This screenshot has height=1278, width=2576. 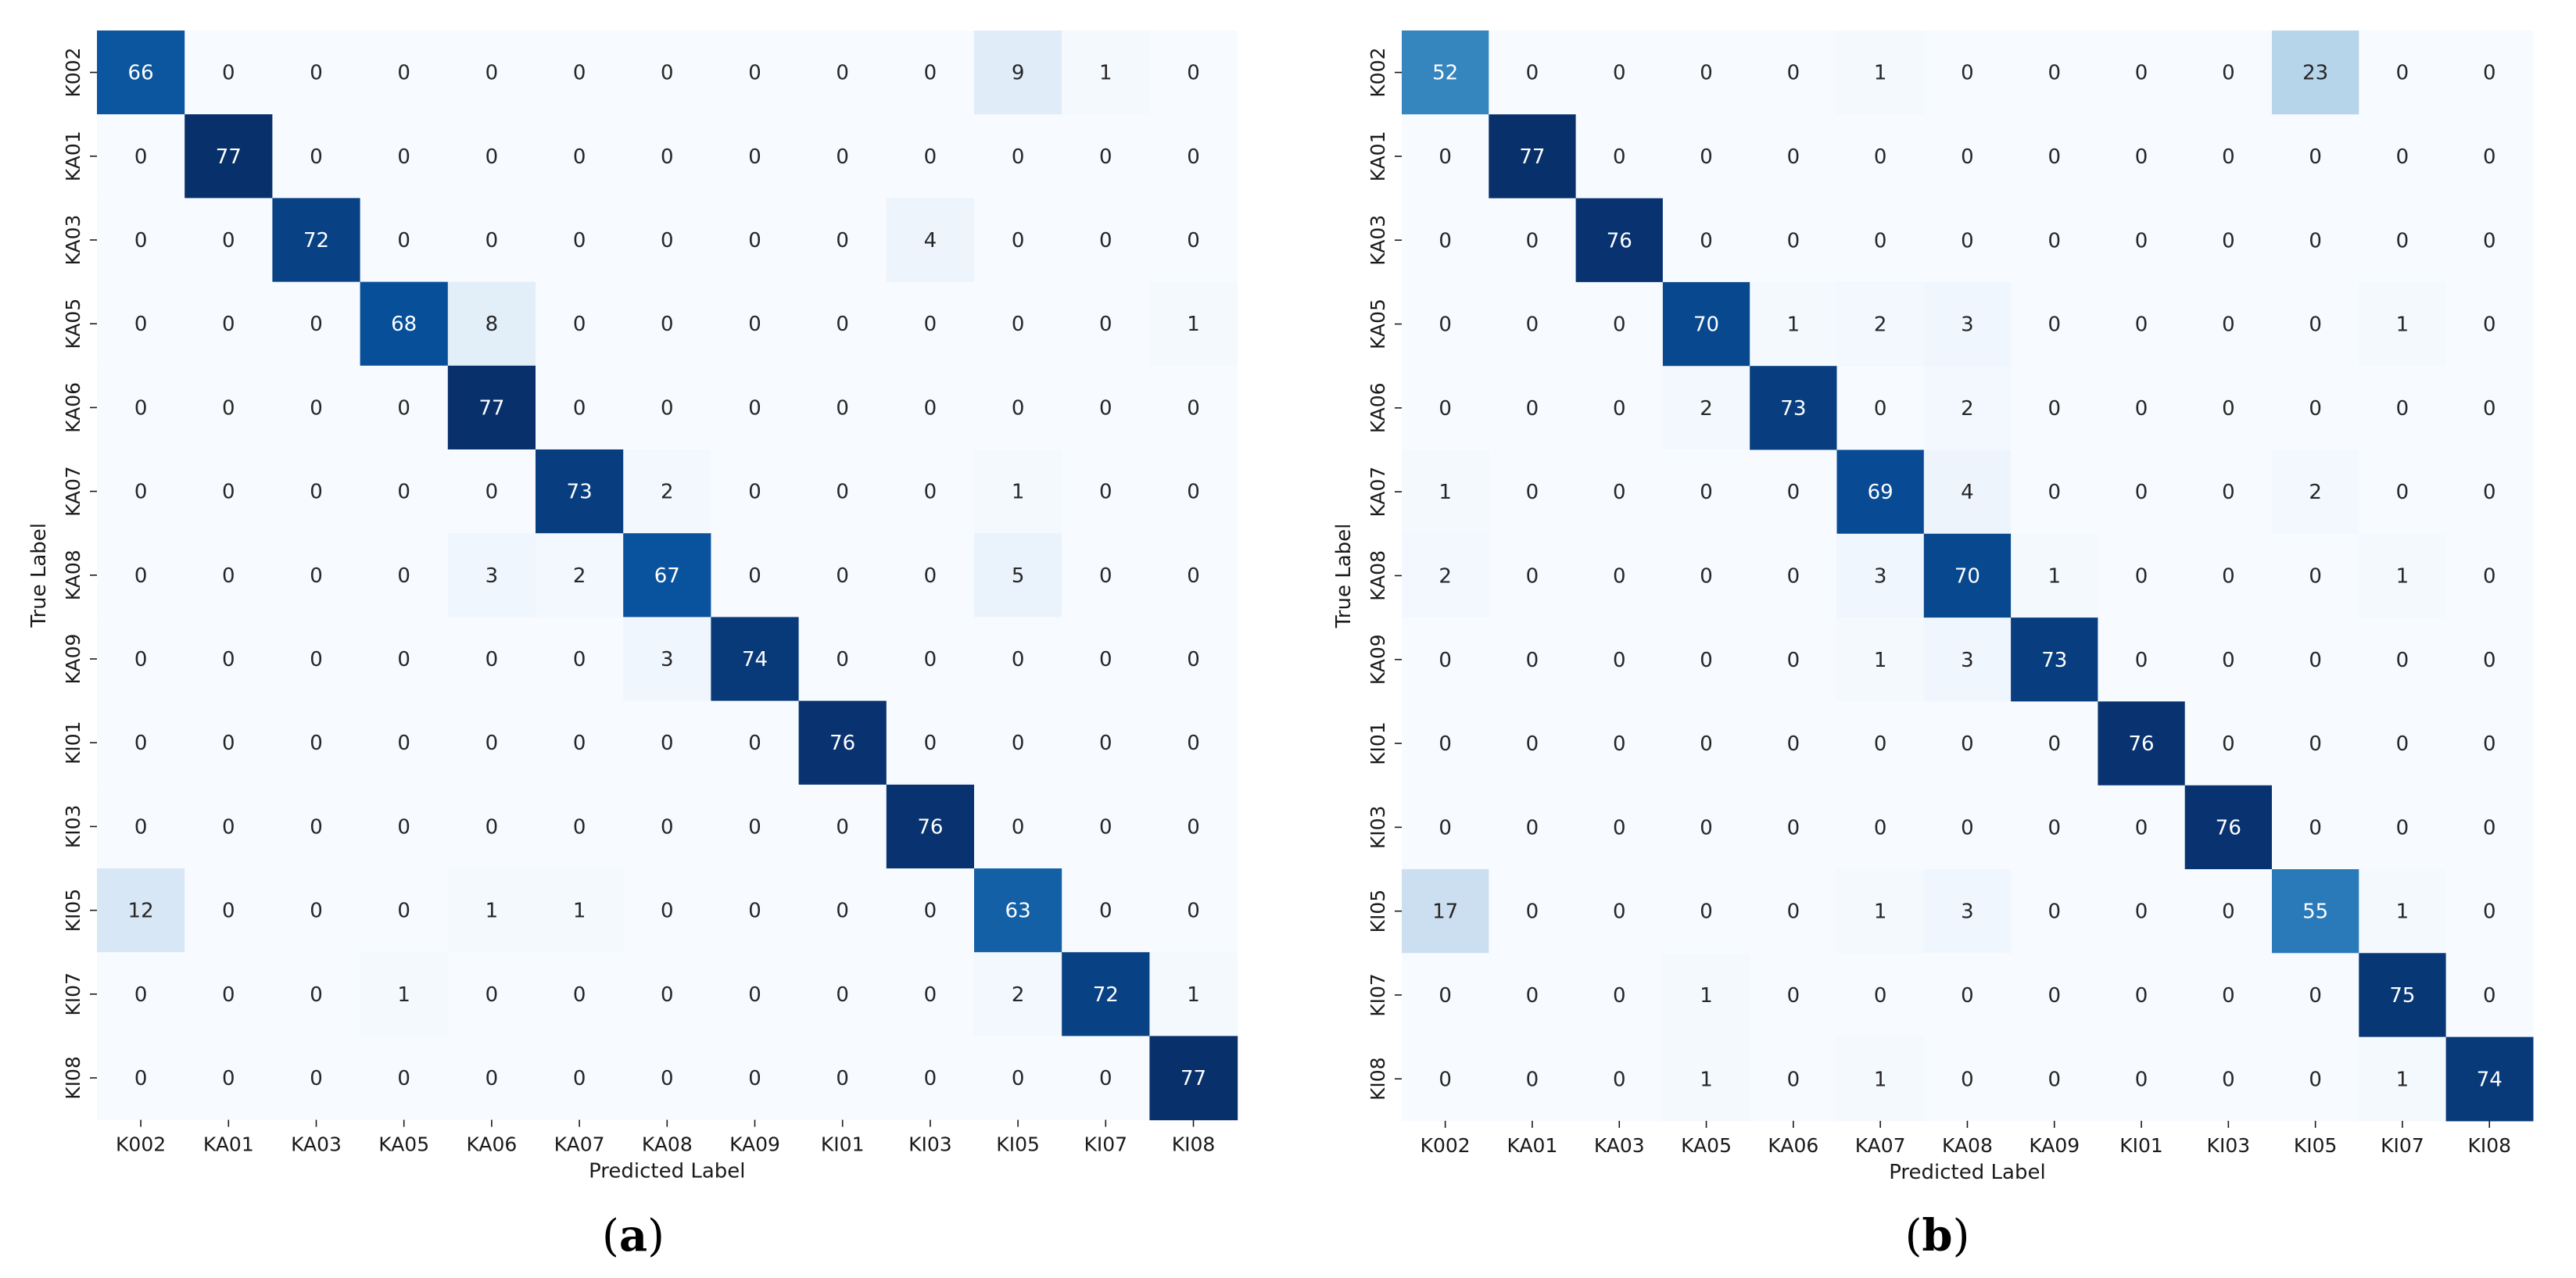 What do you see at coordinates (2054, 1145) in the screenshot?
I see `x-tick-label: KA09` at bounding box center [2054, 1145].